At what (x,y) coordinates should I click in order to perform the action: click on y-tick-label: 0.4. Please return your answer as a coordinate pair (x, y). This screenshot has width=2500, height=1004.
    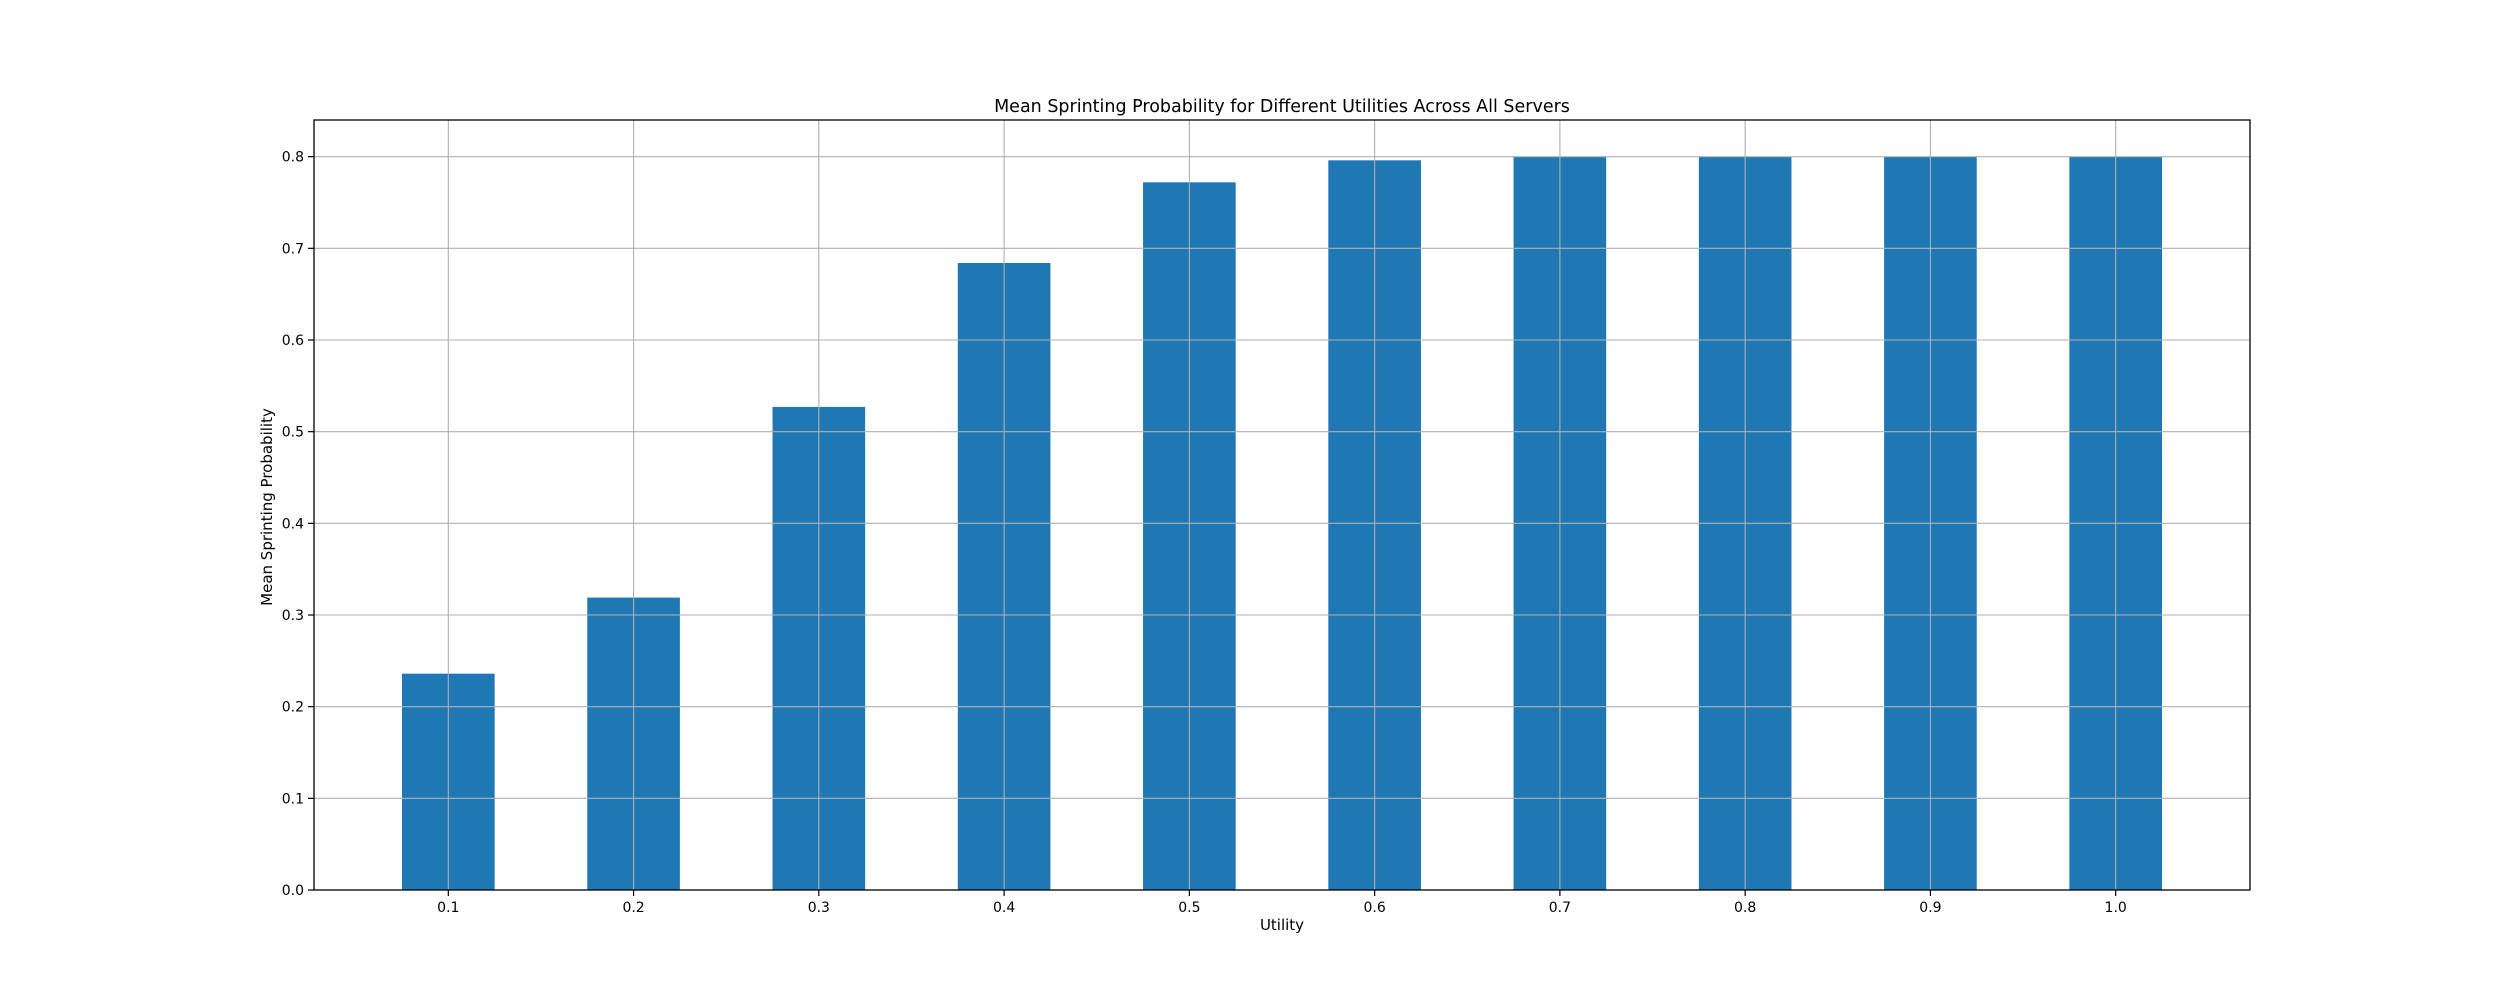
    Looking at the image, I should click on (293, 524).